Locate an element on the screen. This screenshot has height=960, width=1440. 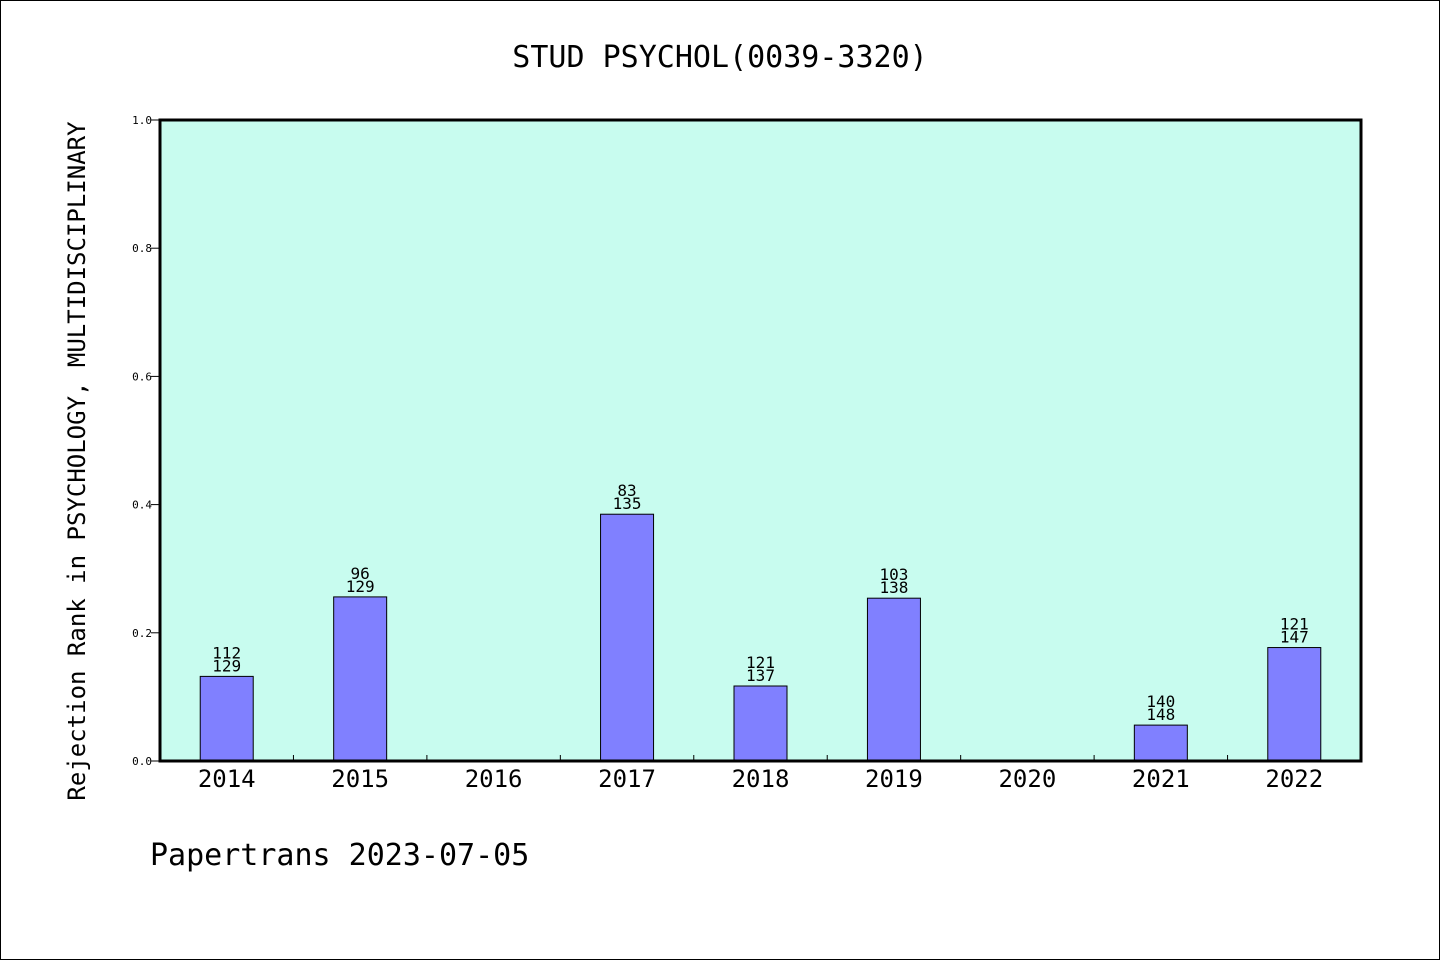
y-tick-label: 0.0 is located at coordinates (142, 761).